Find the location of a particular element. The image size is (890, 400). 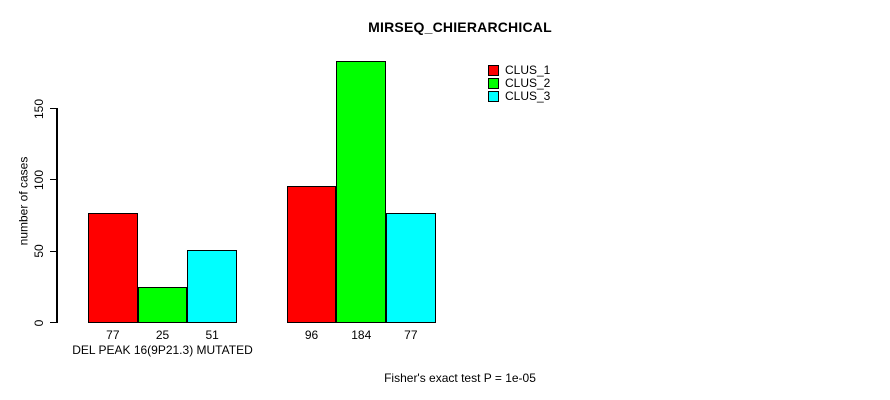

y-axis-tick-label: 0 is located at coordinates (39, 322).